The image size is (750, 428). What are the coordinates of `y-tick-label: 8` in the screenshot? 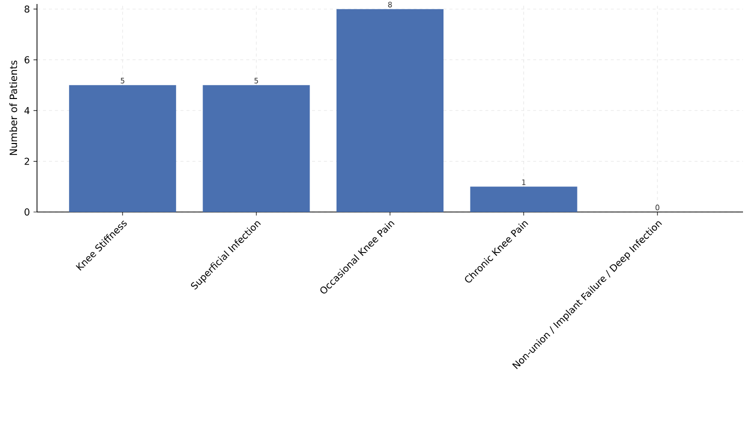 It's located at (27, 9).